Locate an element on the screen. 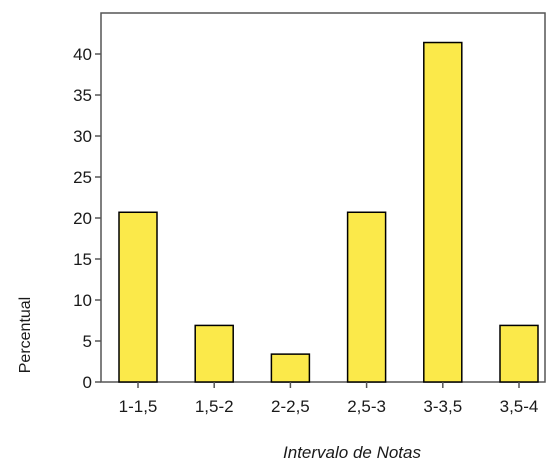  y-axis-title: Percentual is located at coordinates (25, 335).